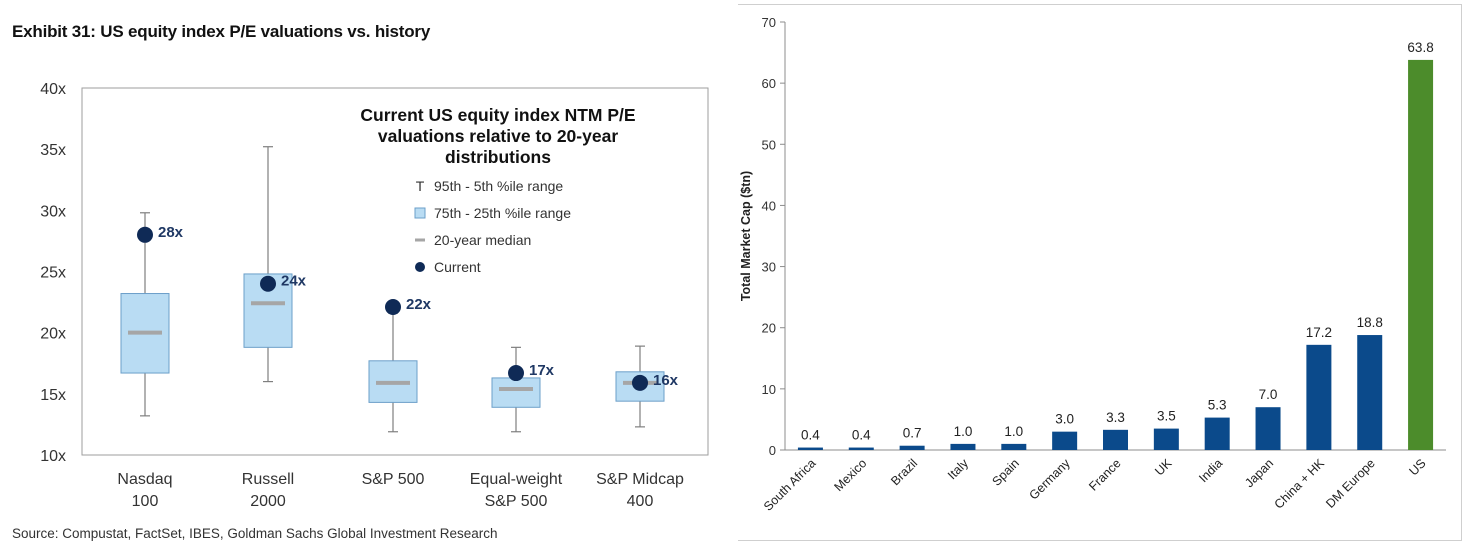  I want to click on bar-value-label: 63.8, so click(1420, 47).